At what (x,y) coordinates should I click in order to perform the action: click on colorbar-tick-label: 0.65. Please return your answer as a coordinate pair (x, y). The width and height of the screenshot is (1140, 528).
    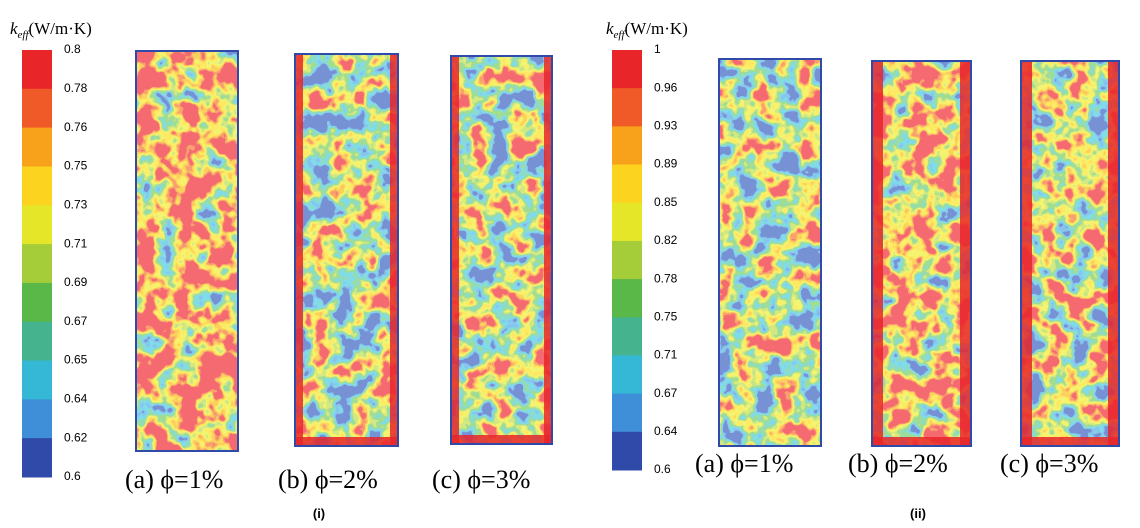
    Looking at the image, I should click on (76, 360).